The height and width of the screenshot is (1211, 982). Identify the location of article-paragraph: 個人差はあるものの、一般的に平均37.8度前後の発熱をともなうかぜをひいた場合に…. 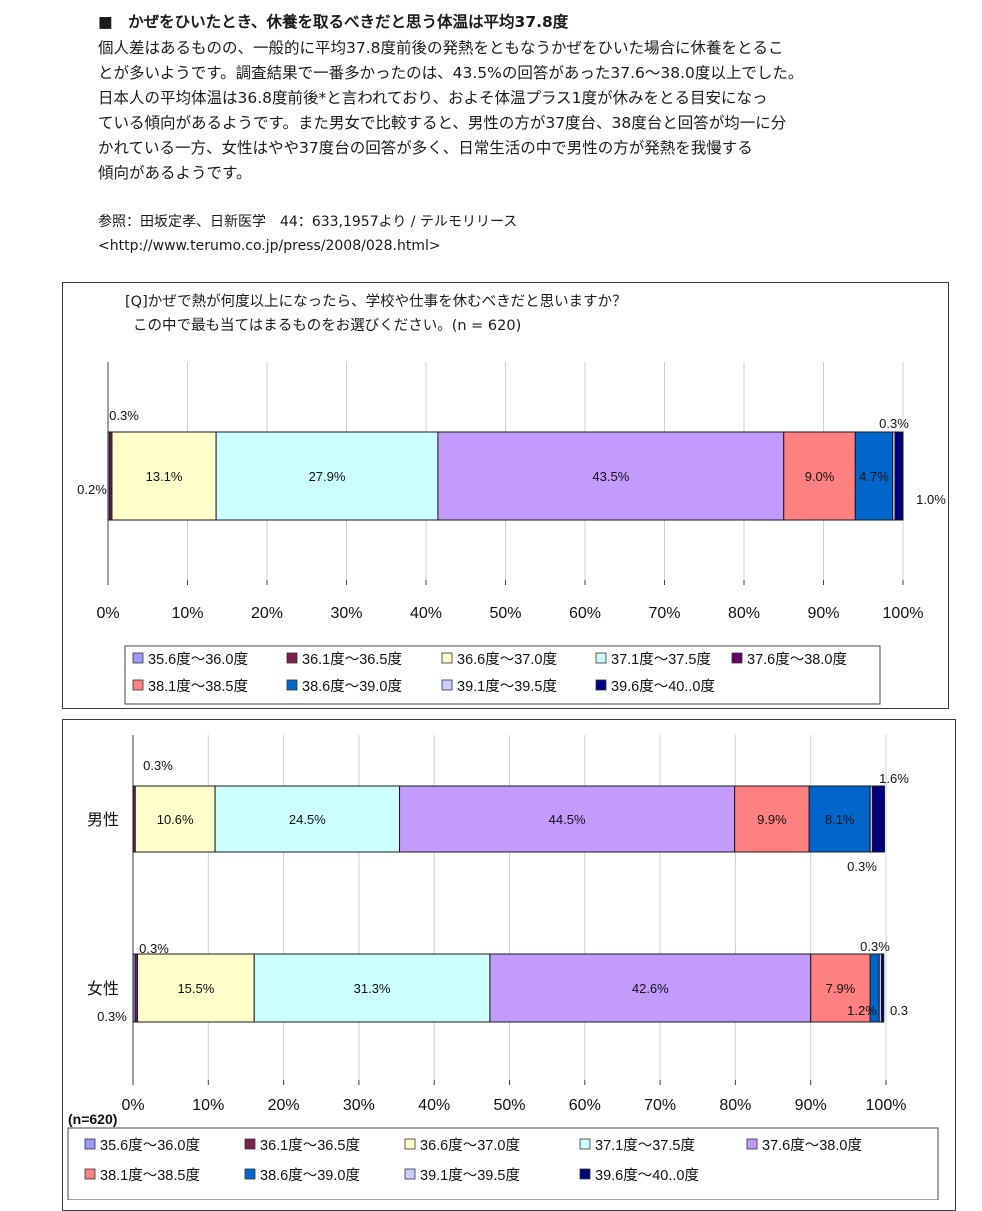
(498, 111).